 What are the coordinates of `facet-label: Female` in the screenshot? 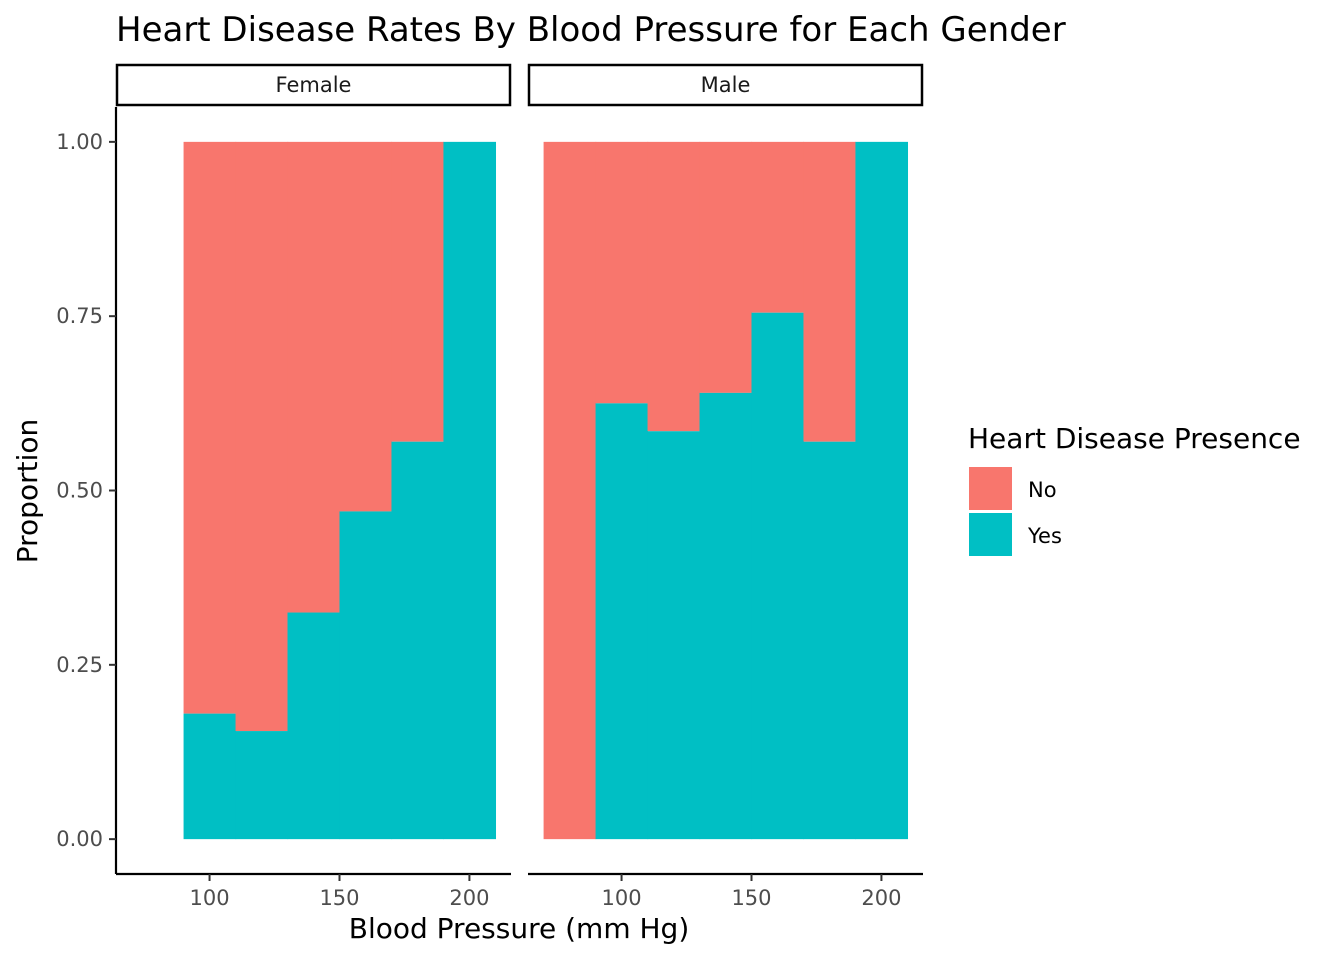 It's located at (314, 85).